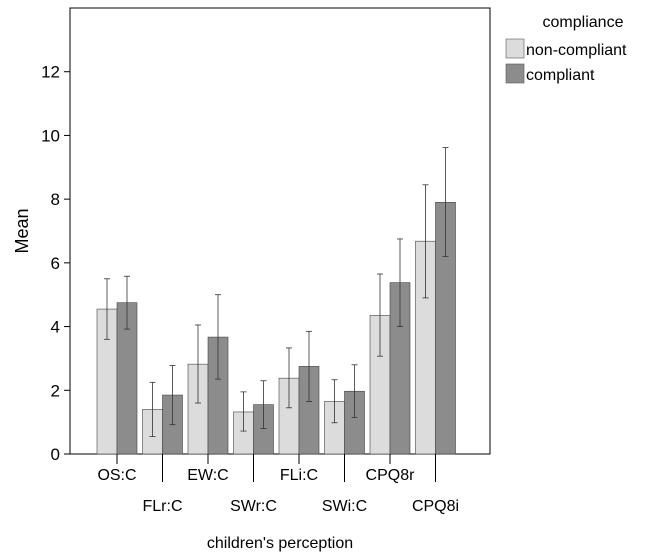 The width and height of the screenshot is (664, 556). I want to click on x-tick-label: CPQ8r, so click(391, 475).